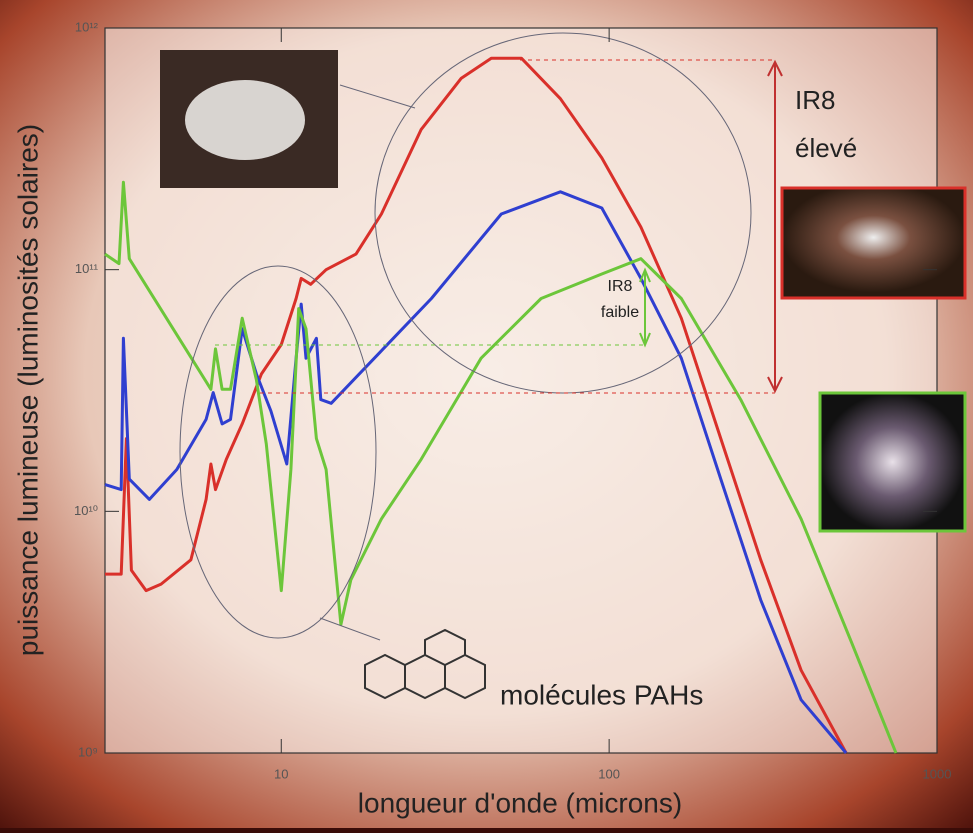 This screenshot has height=833, width=973. What do you see at coordinates (826, 148) in the screenshot?
I see `annotation: élevé` at bounding box center [826, 148].